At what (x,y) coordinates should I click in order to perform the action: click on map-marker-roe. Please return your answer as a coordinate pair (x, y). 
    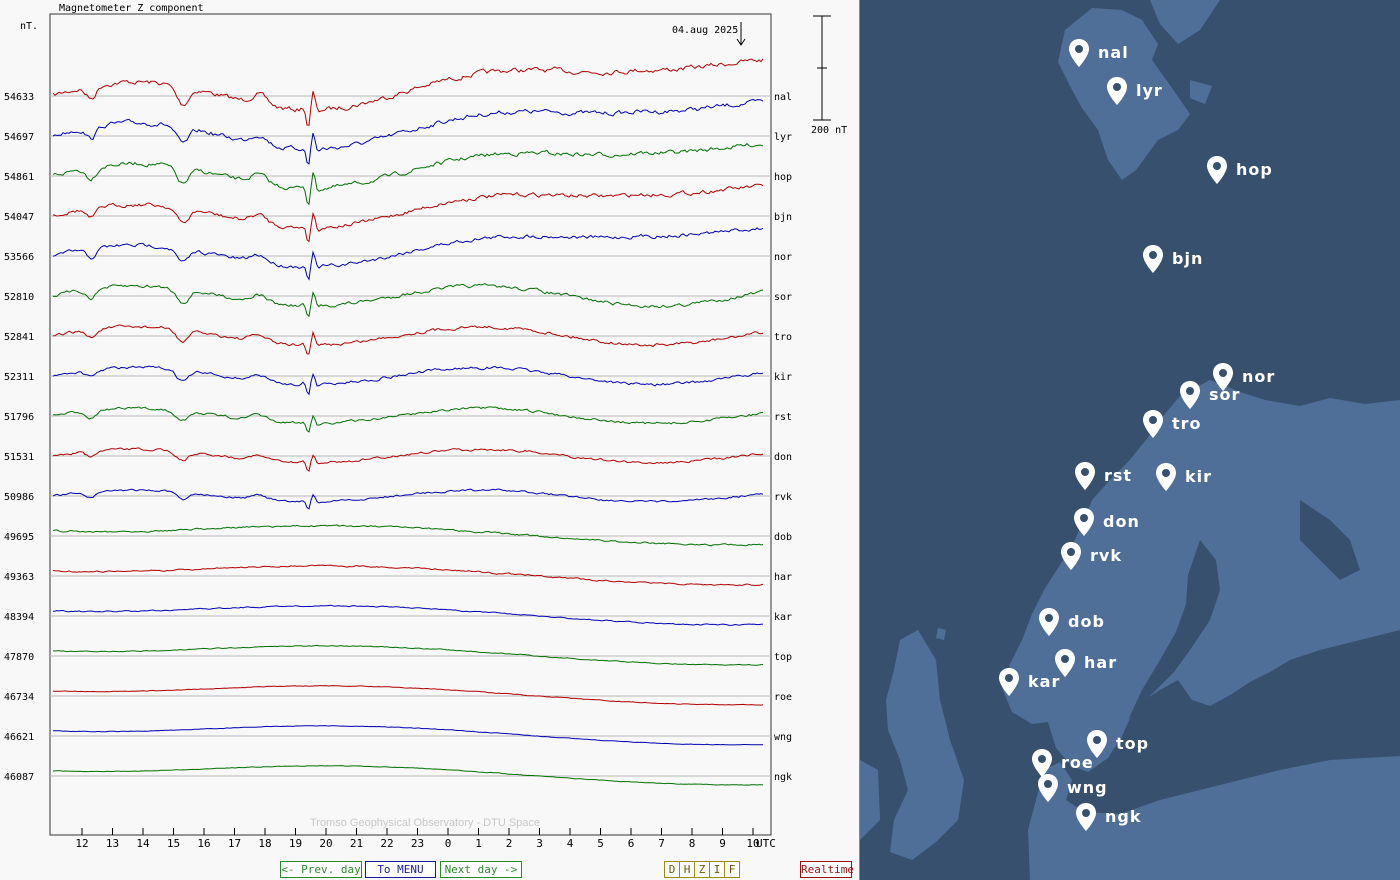
    Looking at the image, I should click on (1042, 763).